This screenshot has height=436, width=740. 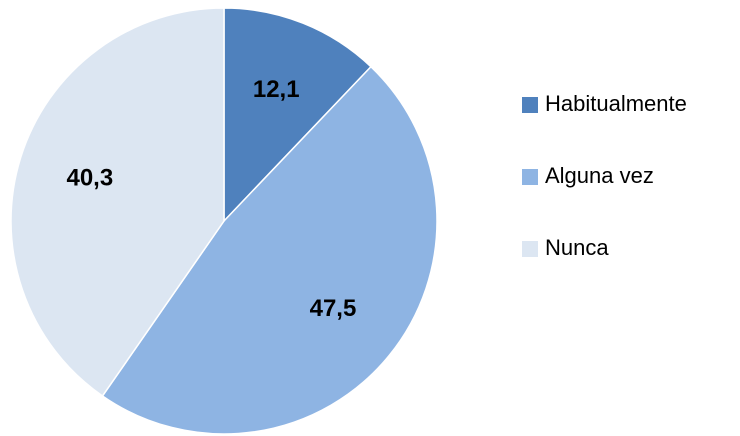 What do you see at coordinates (599, 175) in the screenshot?
I see `legend-label: Alguna vez` at bounding box center [599, 175].